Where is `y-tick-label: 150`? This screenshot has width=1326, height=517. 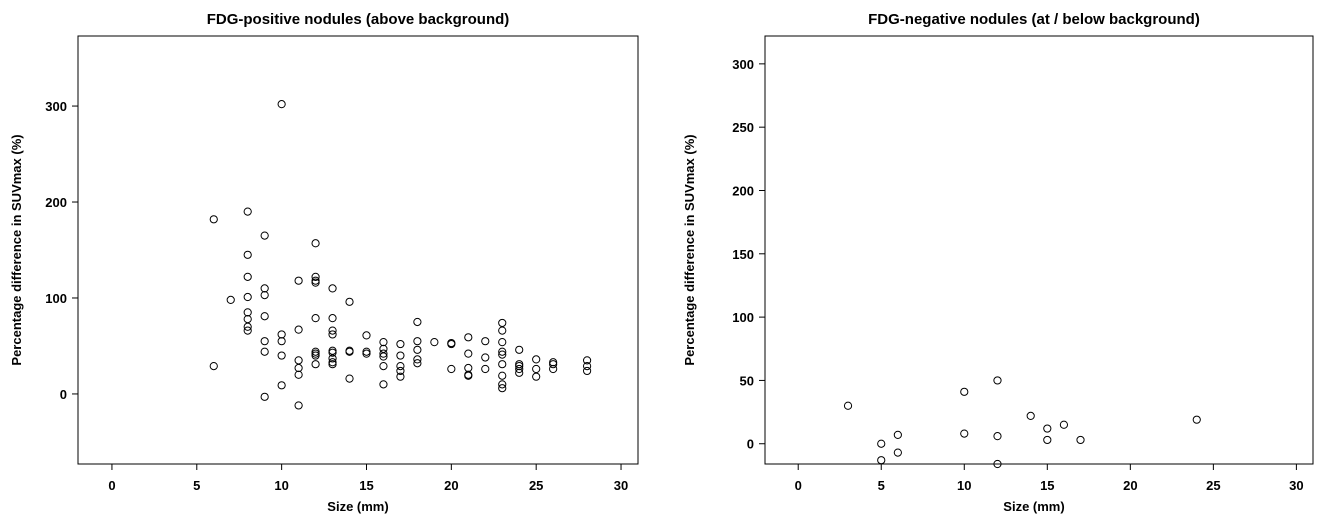
y-tick-label: 150 is located at coordinates (743, 254).